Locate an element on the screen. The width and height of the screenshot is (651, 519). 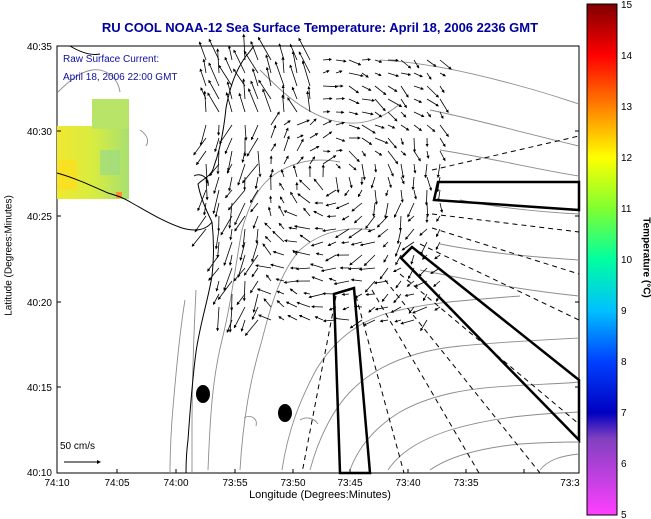
x-tick: 73:40 is located at coordinates (407, 483).